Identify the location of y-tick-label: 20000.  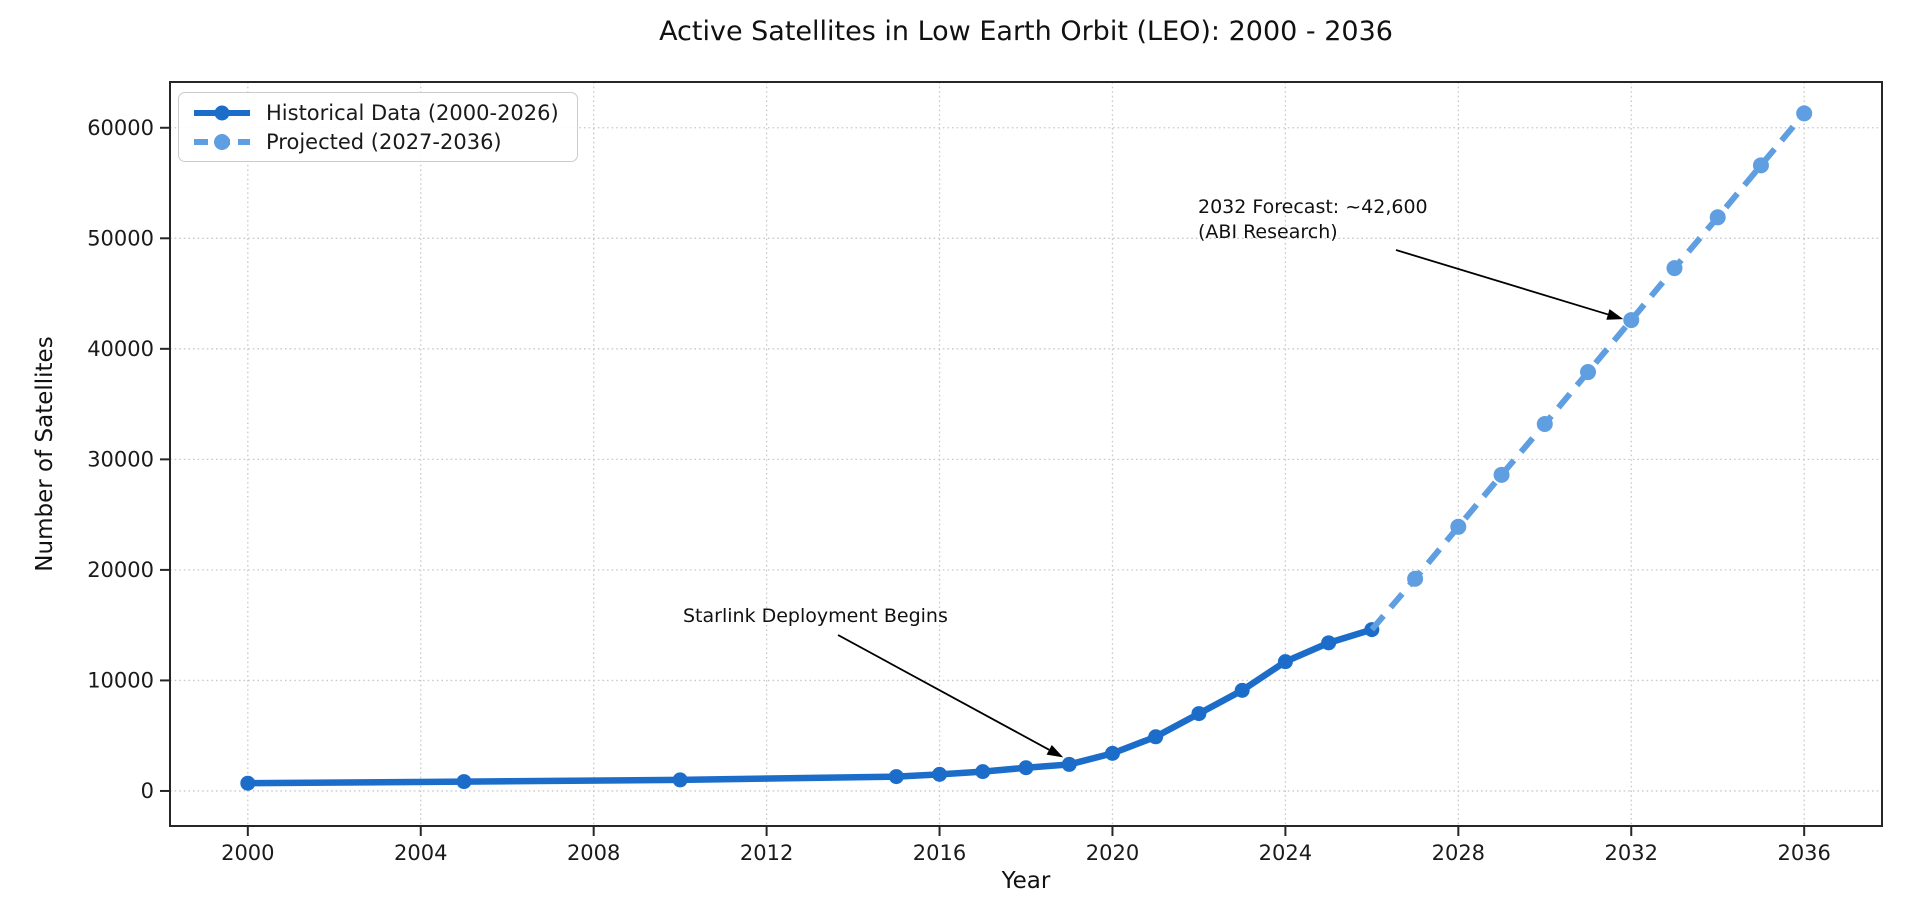
(120, 570).